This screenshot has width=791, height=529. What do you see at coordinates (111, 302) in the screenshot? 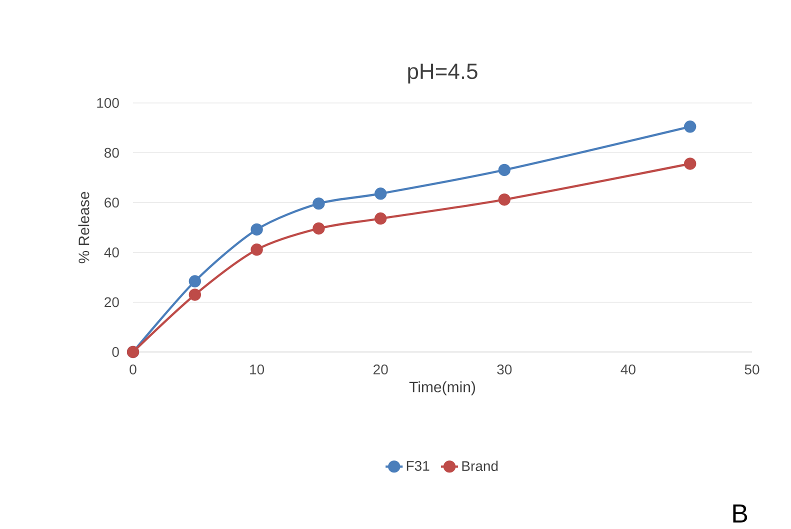
I see `y-tick-label: 20` at bounding box center [111, 302].